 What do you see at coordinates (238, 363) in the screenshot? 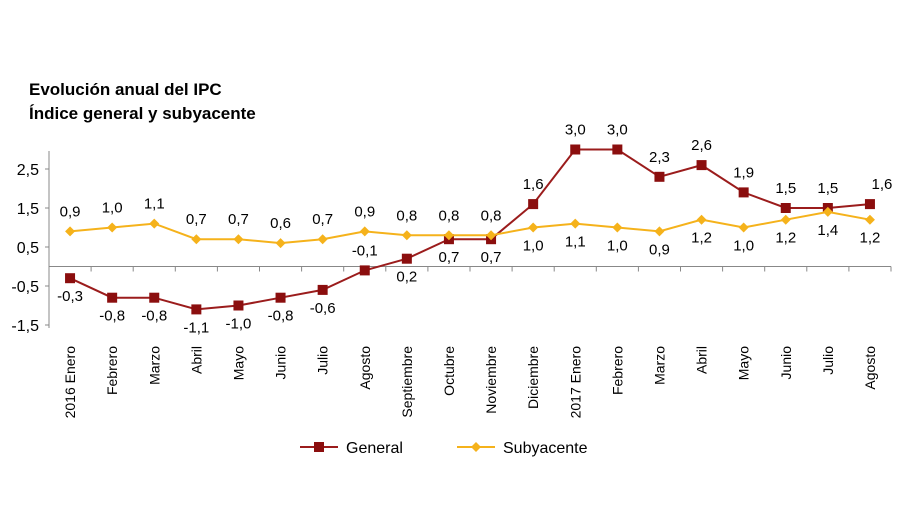
I see `x-tick-label: Mayo` at bounding box center [238, 363].